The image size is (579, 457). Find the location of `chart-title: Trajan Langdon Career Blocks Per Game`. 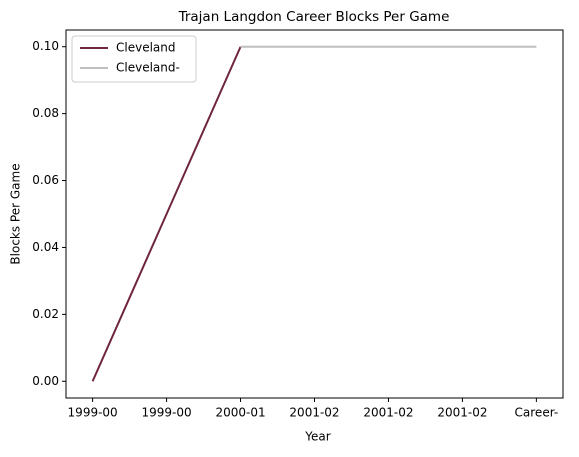

chart-title: Trajan Langdon Career Blocks Per Game is located at coordinates (314, 17).